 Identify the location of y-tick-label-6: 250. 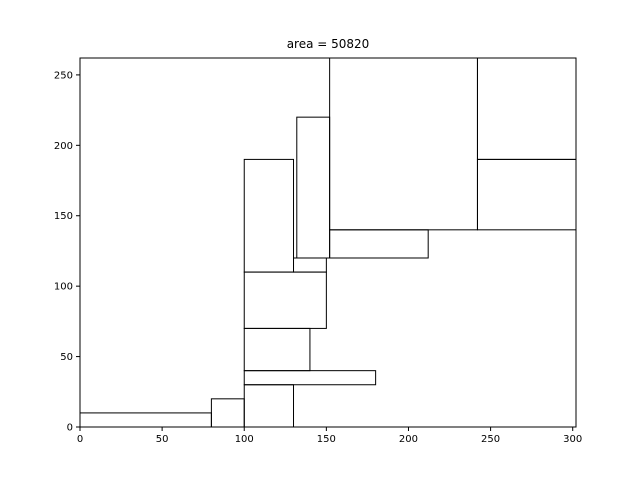
(63, 75).